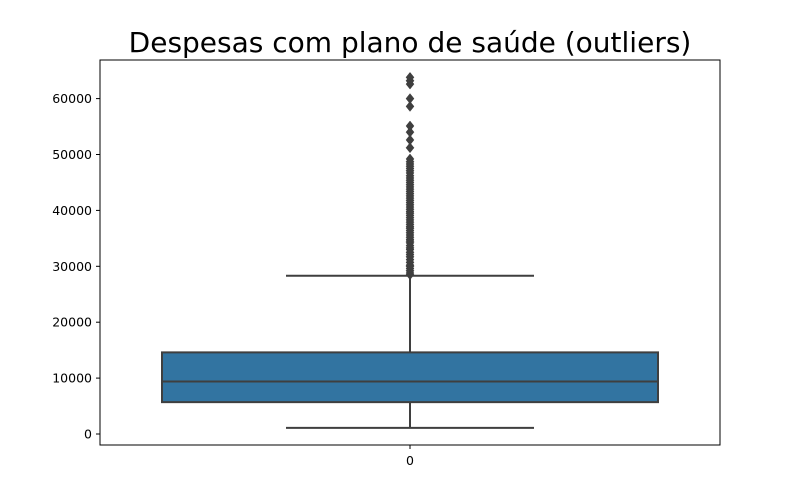 This screenshot has height=500, width=800. I want to click on y-tick-label: 10000, so click(72, 378).